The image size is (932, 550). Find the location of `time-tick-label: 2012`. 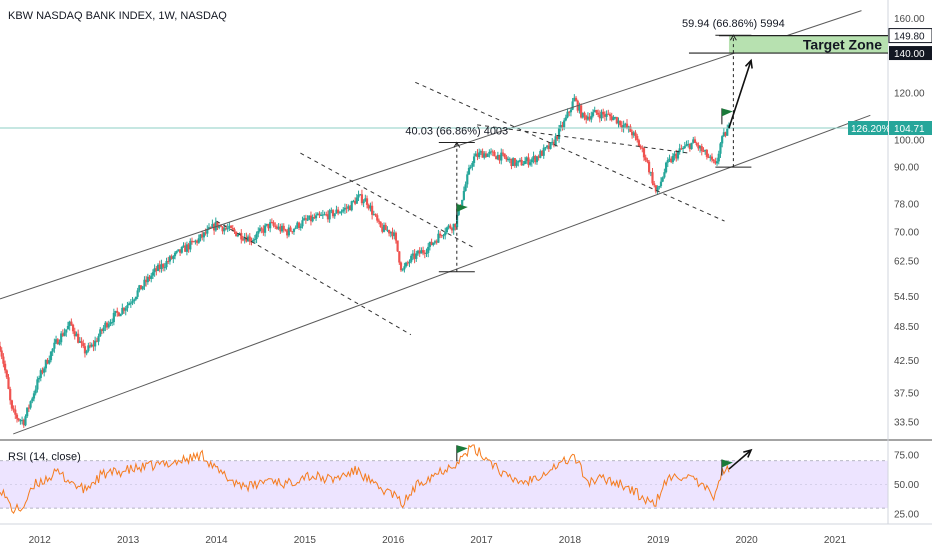

time-tick-label: 2012 is located at coordinates (40, 540).